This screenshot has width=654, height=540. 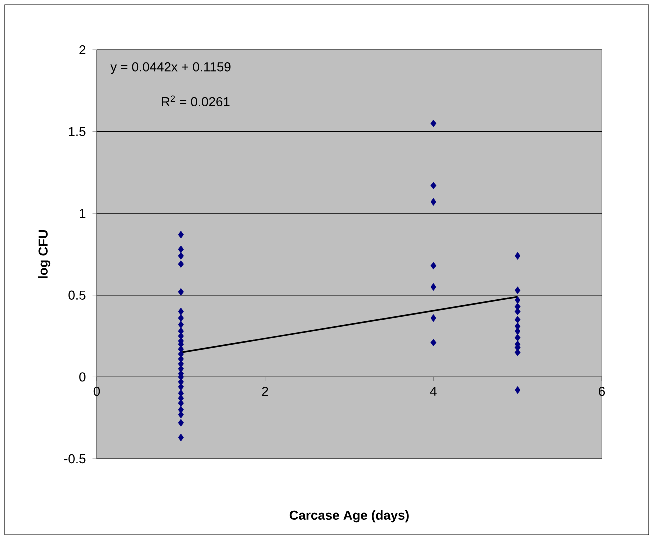 I want to click on y-tick-label: 1, so click(x=83, y=213).